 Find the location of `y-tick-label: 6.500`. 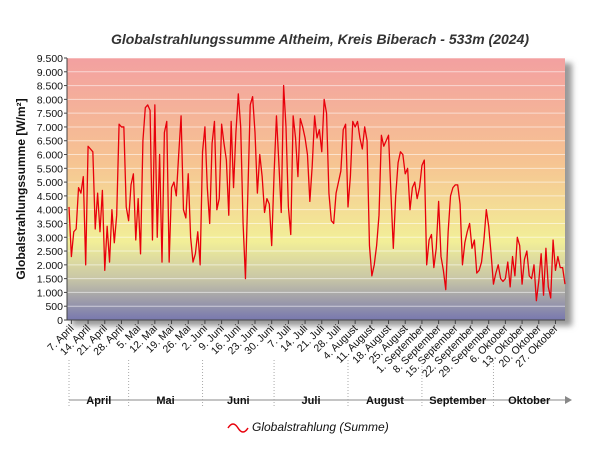

y-tick-label: 6.500 is located at coordinates (50, 142).